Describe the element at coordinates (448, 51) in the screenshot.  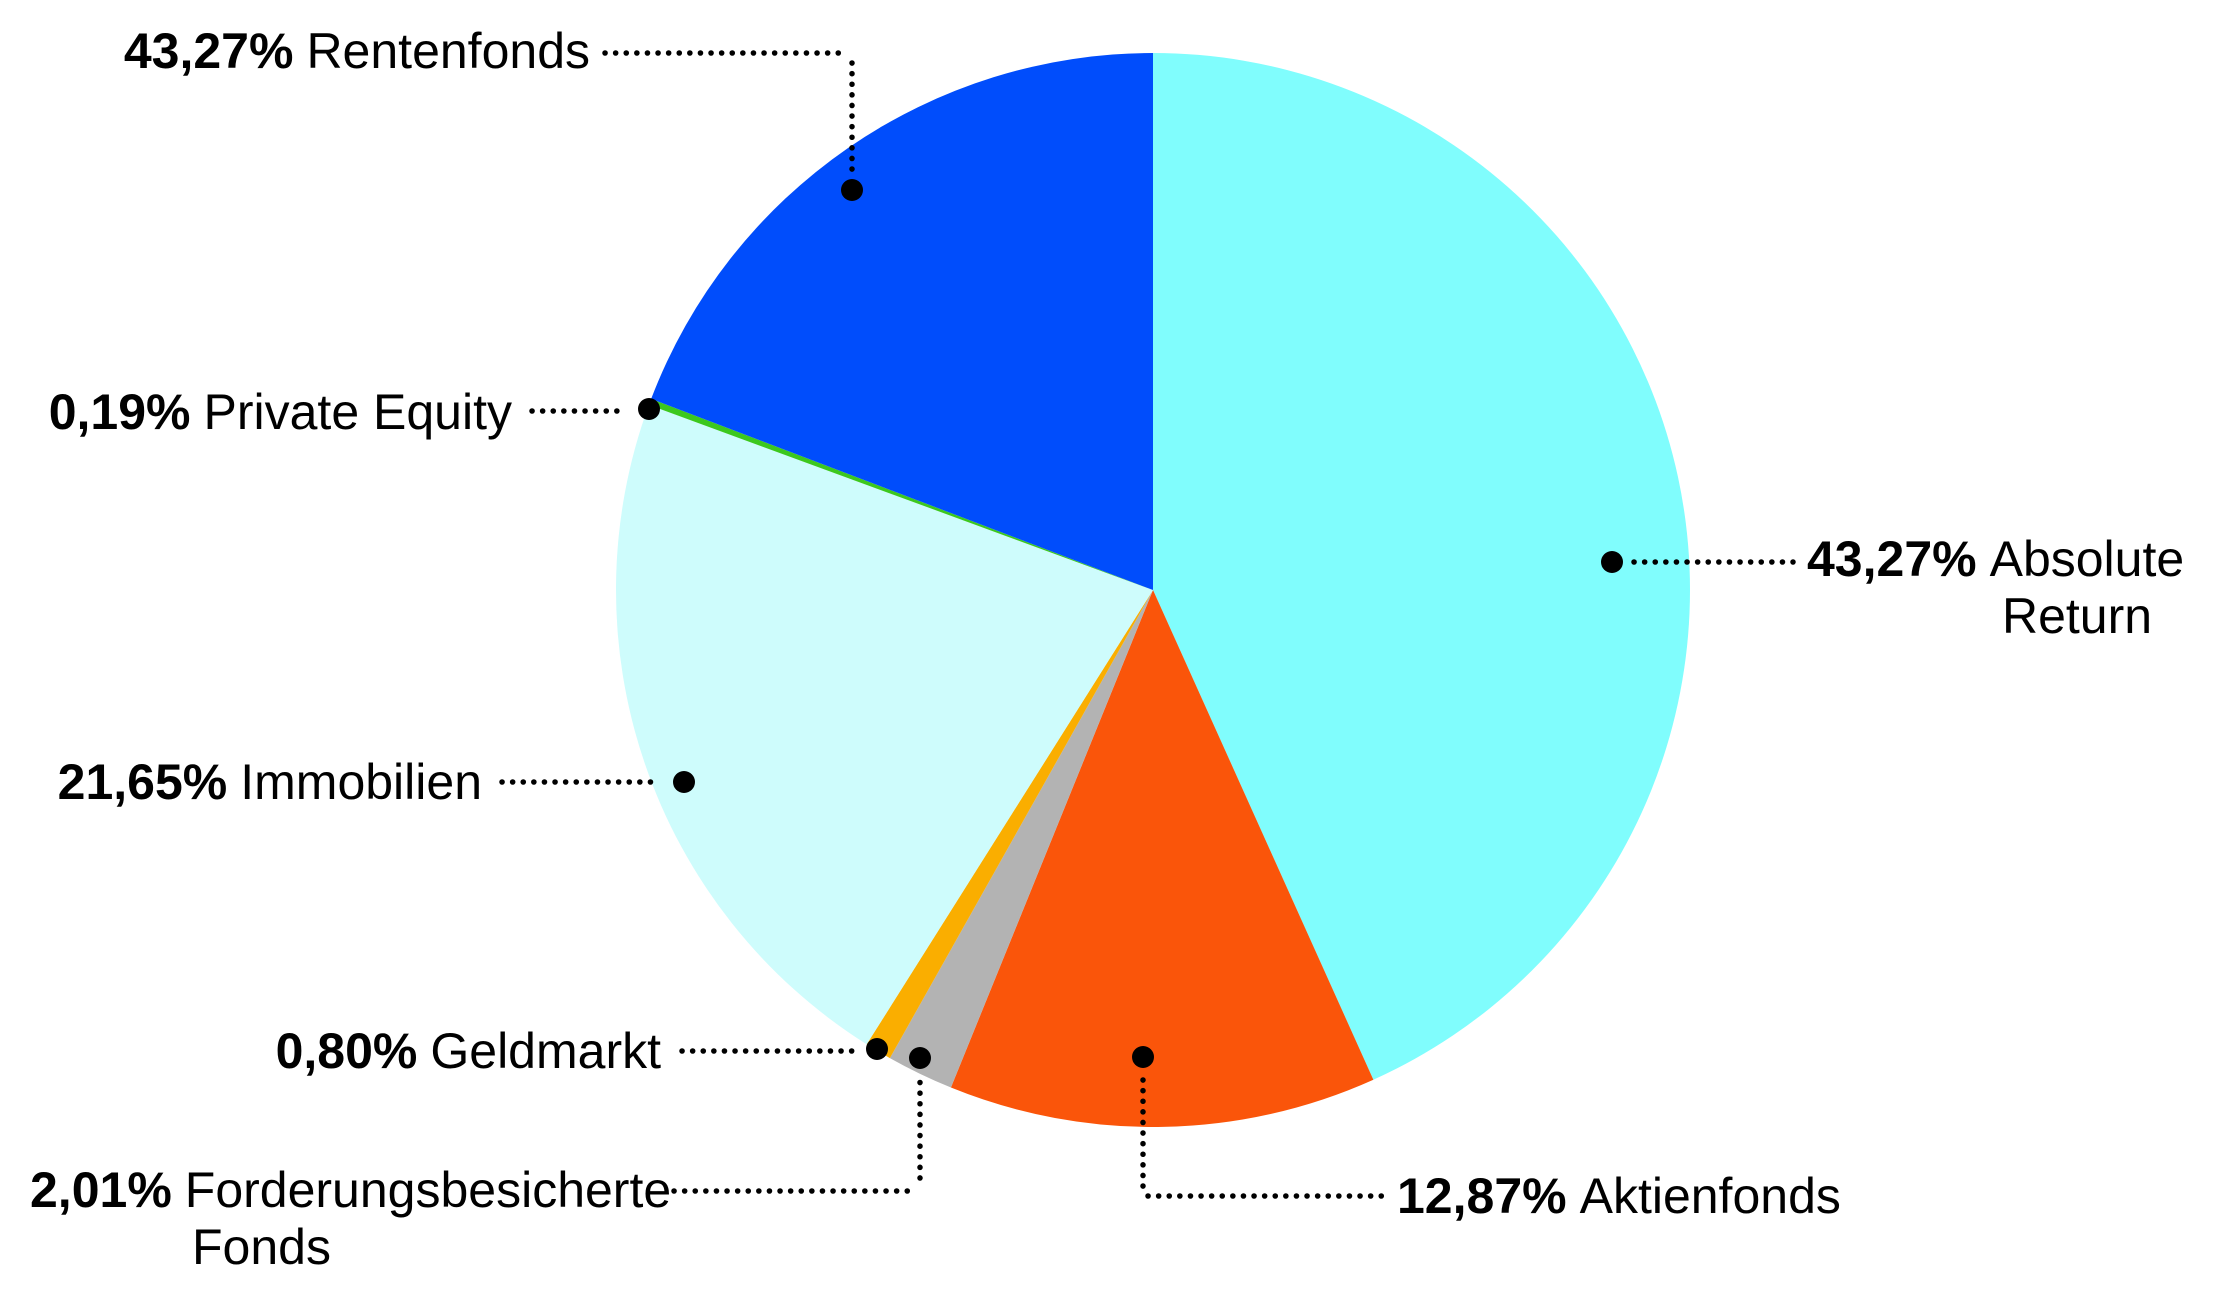
I see `rentenfonds-label: Rentenfonds` at that location.